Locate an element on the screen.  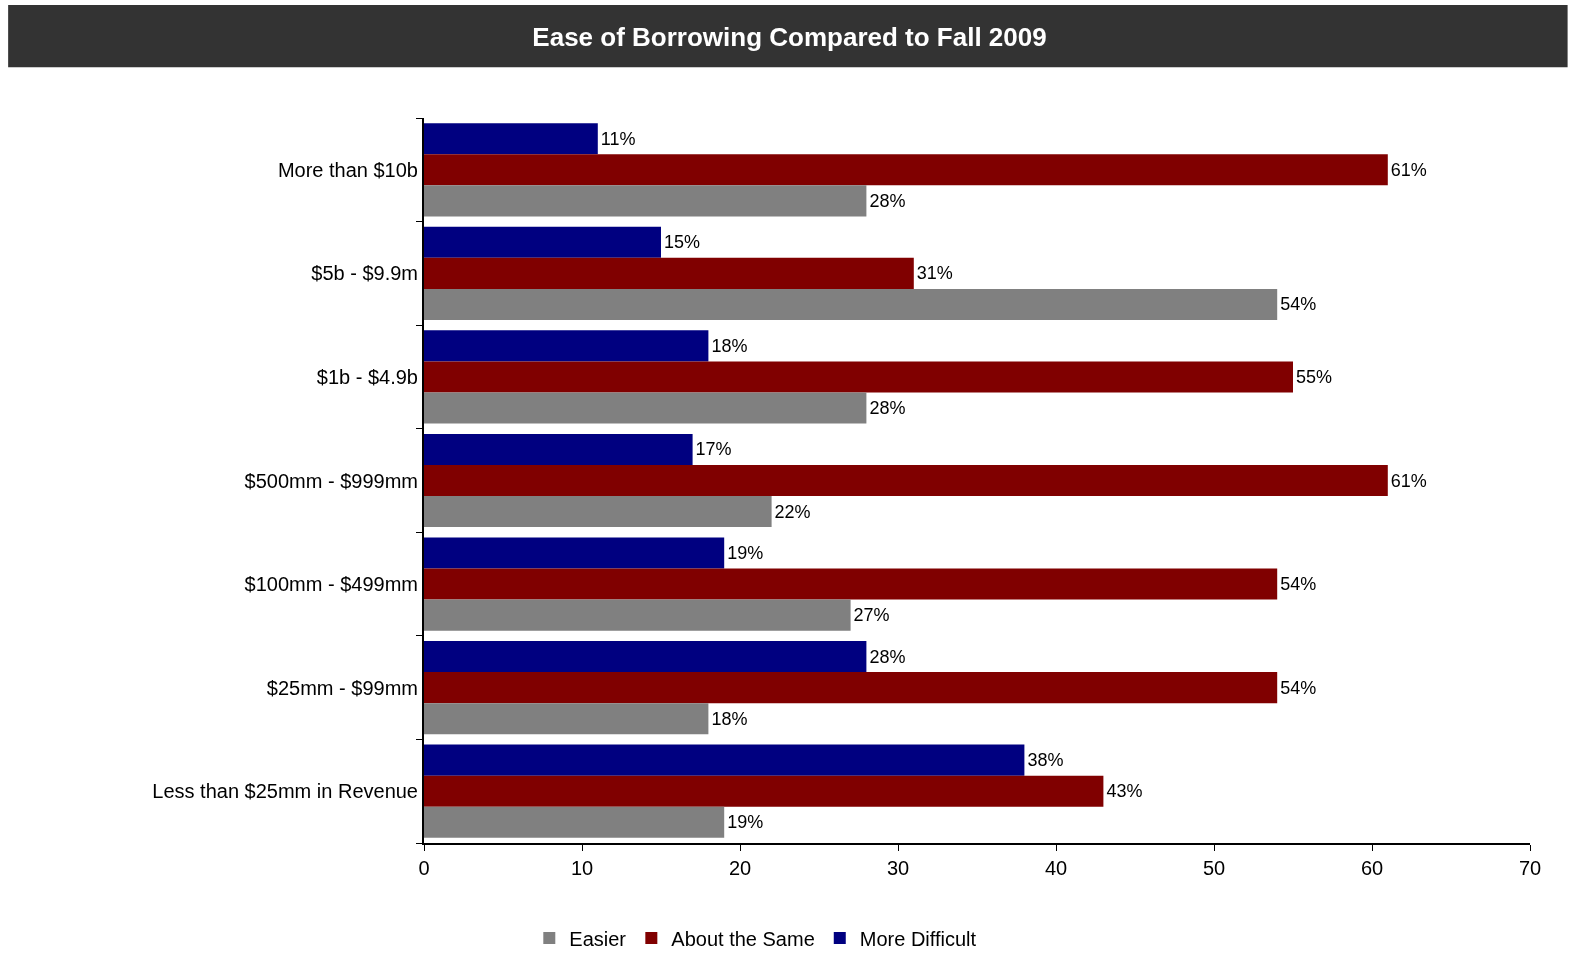
chart-title: Ease of Borrowing Compared to Fall 2009 is located at coordinates (789, 37).